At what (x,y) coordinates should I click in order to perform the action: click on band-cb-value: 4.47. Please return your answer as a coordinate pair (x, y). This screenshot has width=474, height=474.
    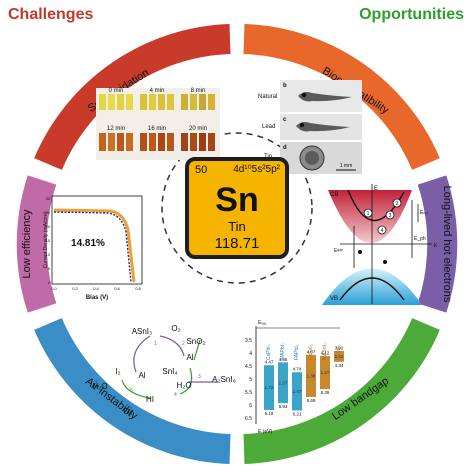
    Looking at the image, I should click on (269, 362).